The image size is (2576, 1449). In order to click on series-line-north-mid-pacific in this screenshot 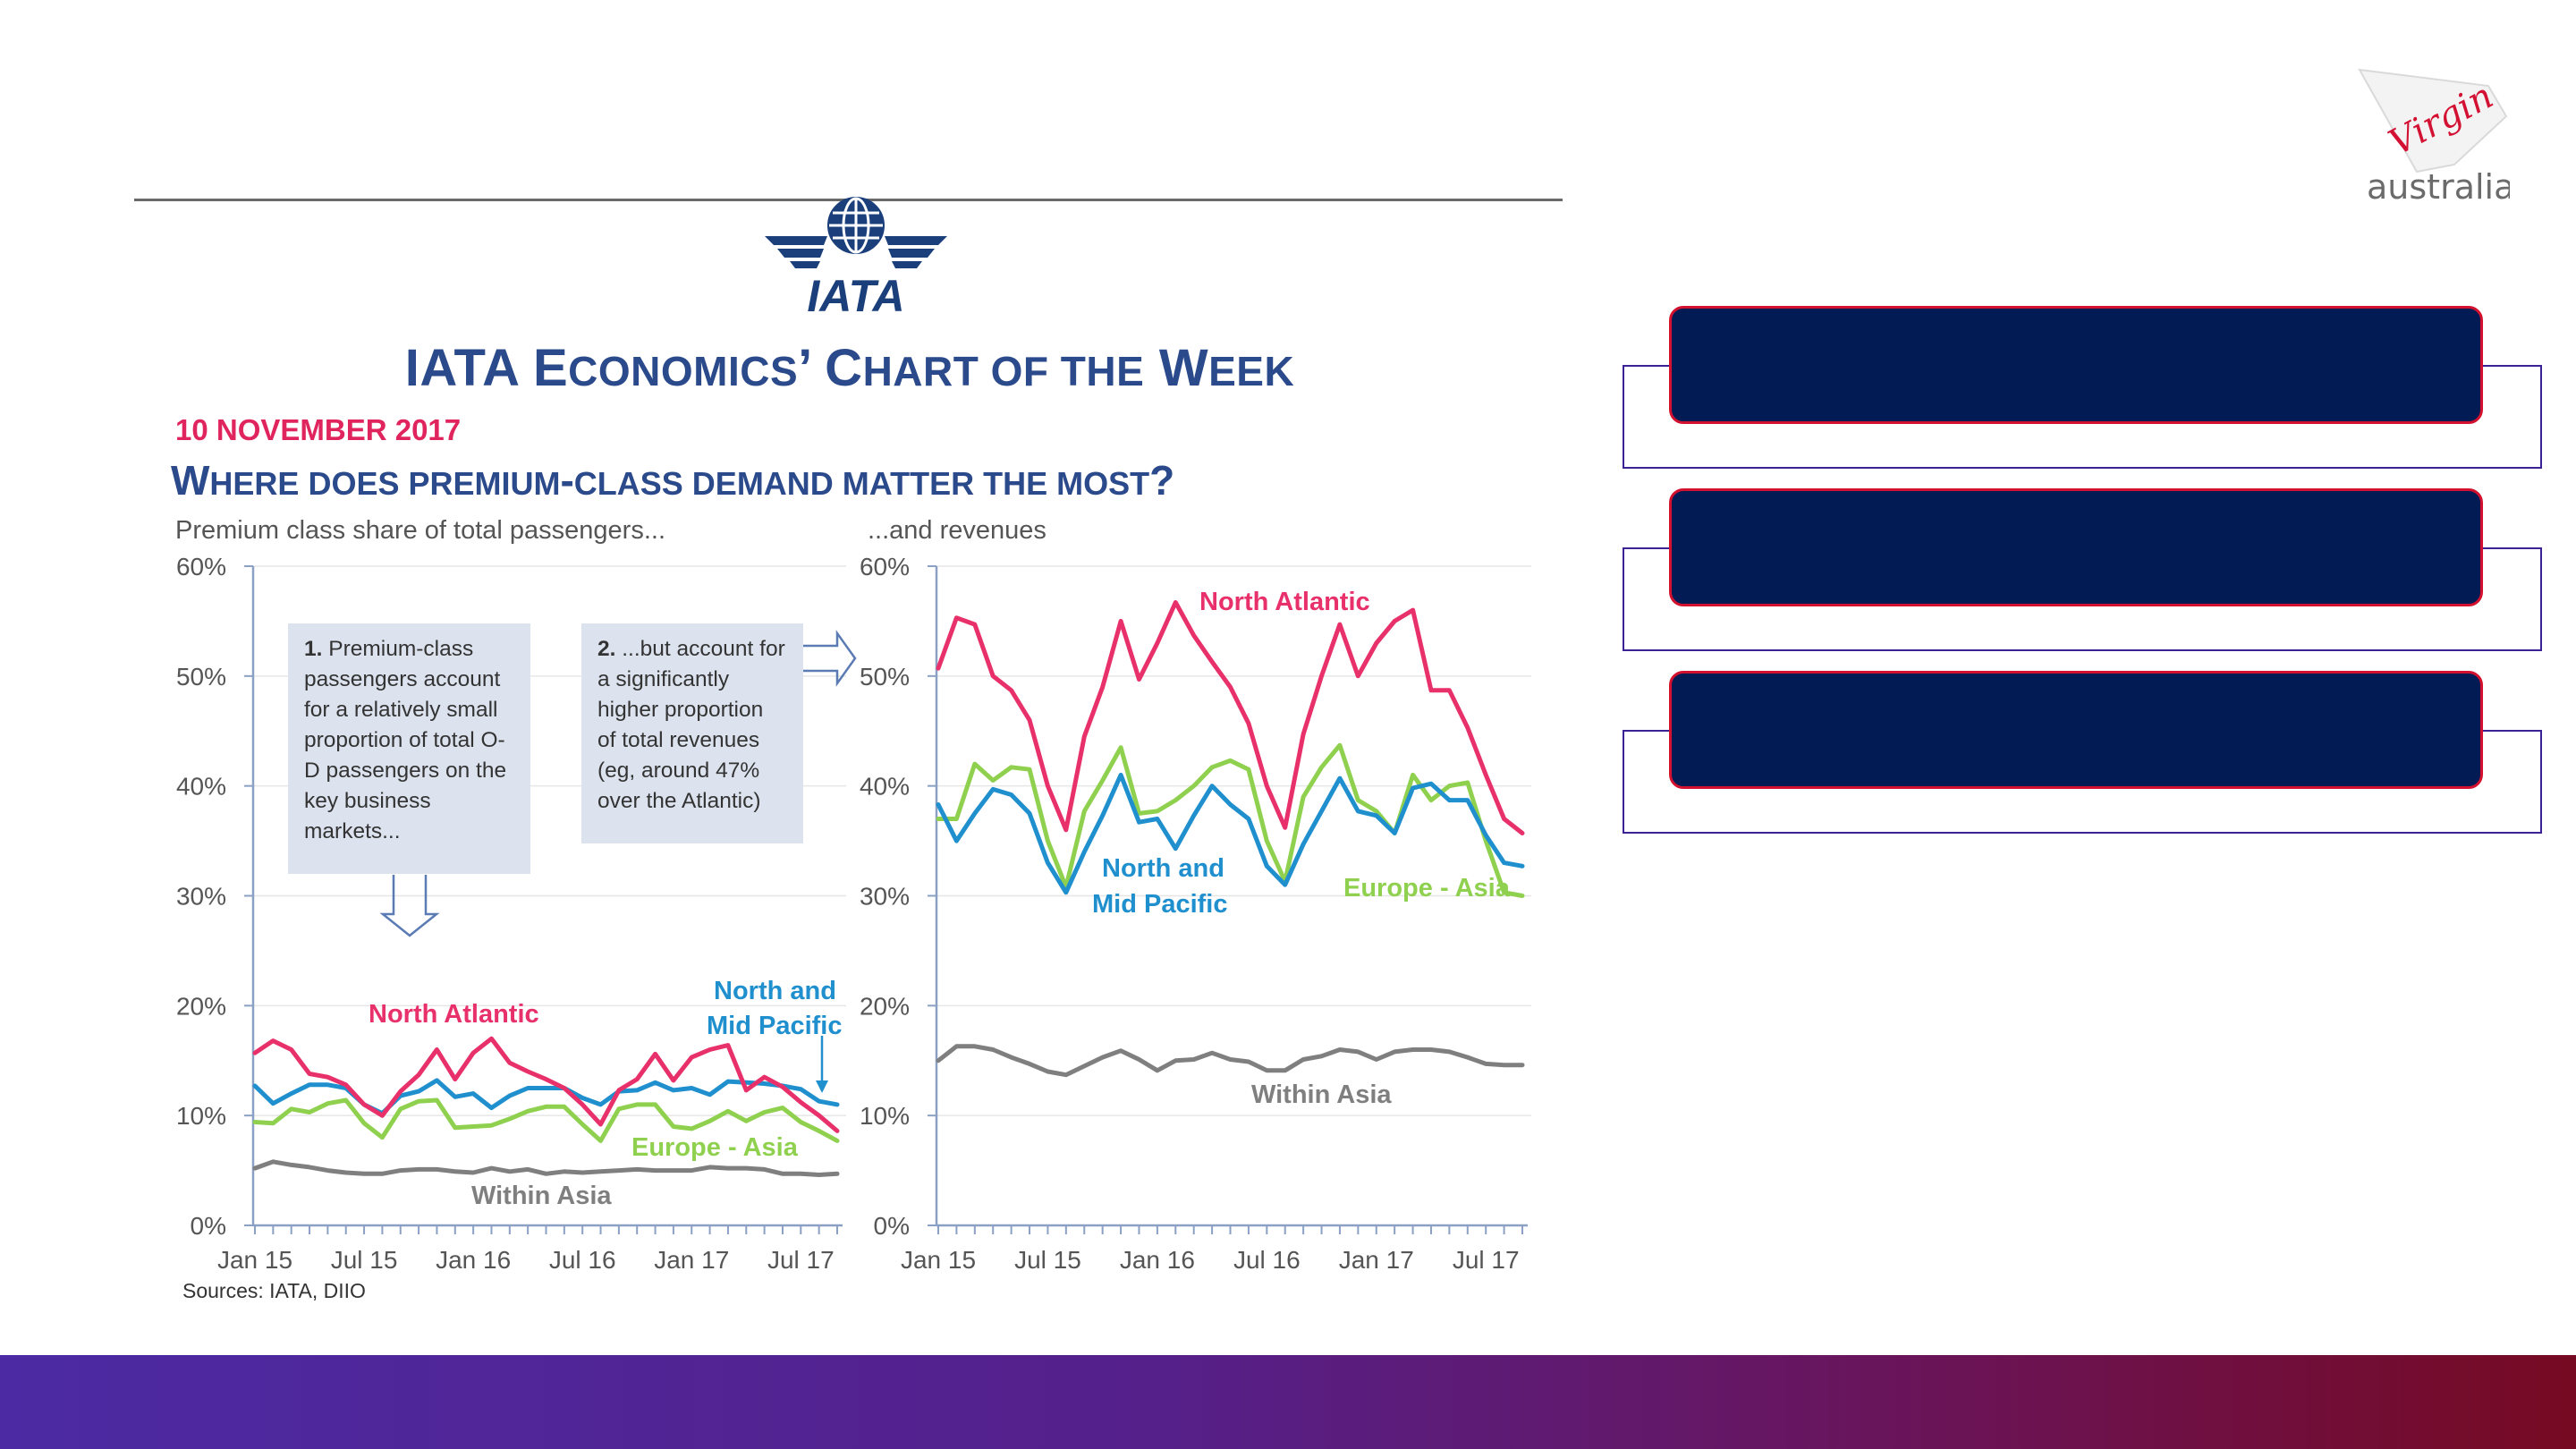, I will do `click(1230, 833)`.